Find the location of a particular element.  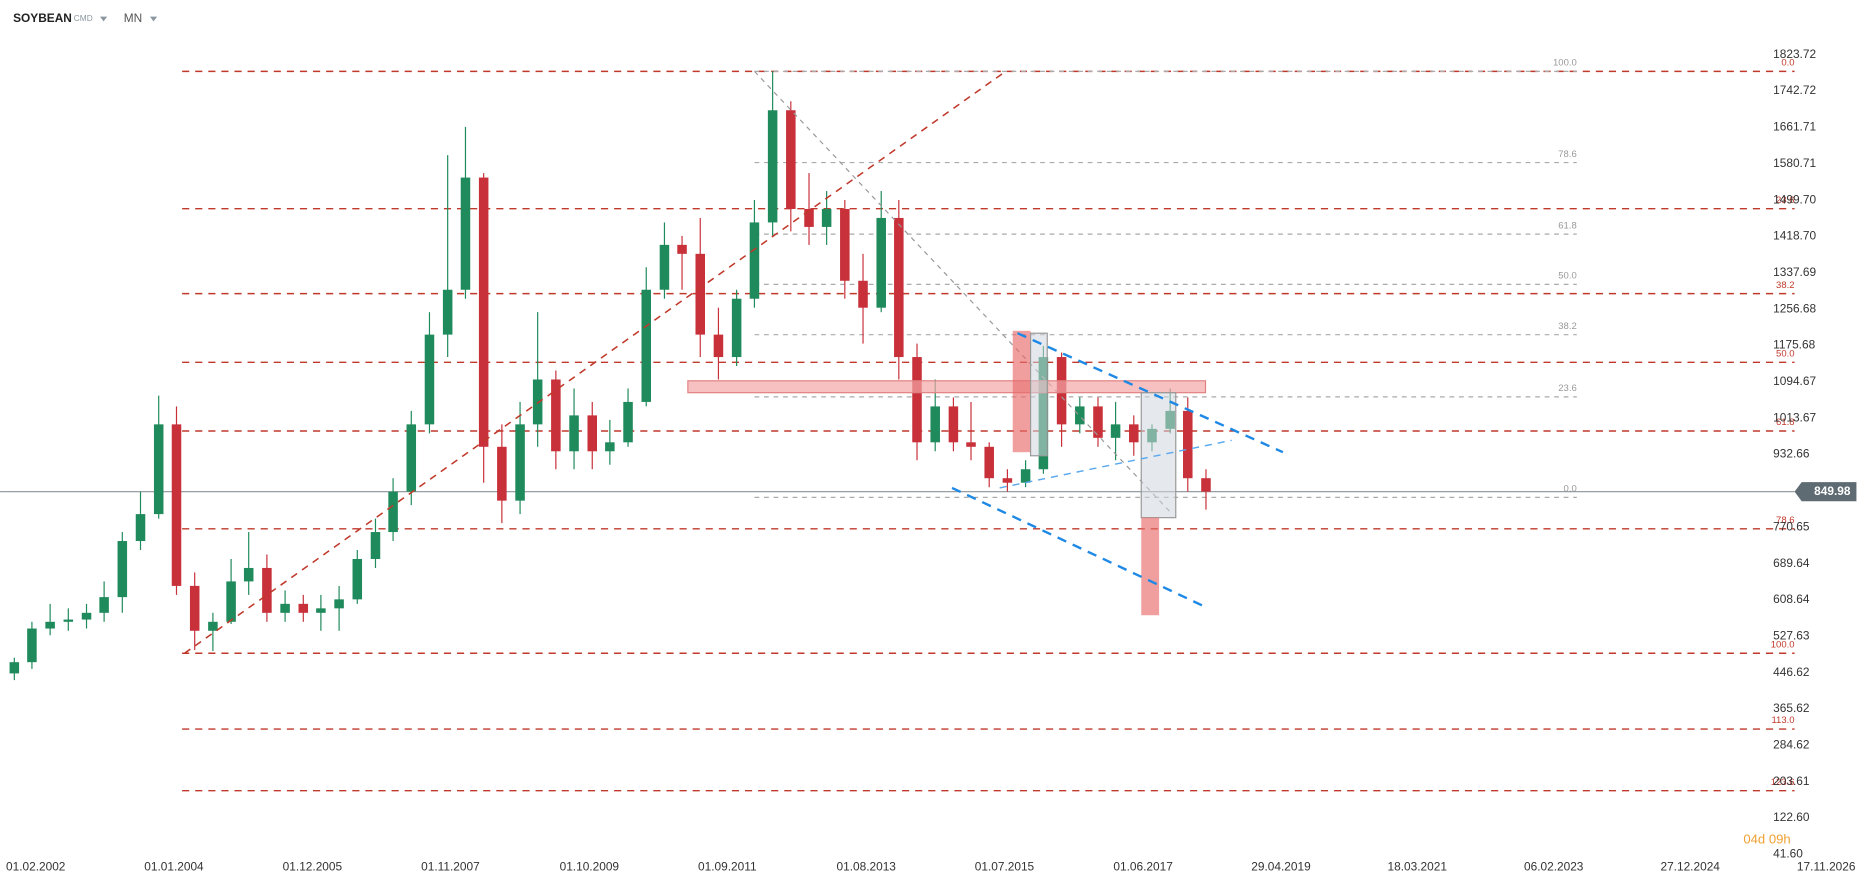

y-tick-label: 1013.67 is located at coordinates (1794, 417).